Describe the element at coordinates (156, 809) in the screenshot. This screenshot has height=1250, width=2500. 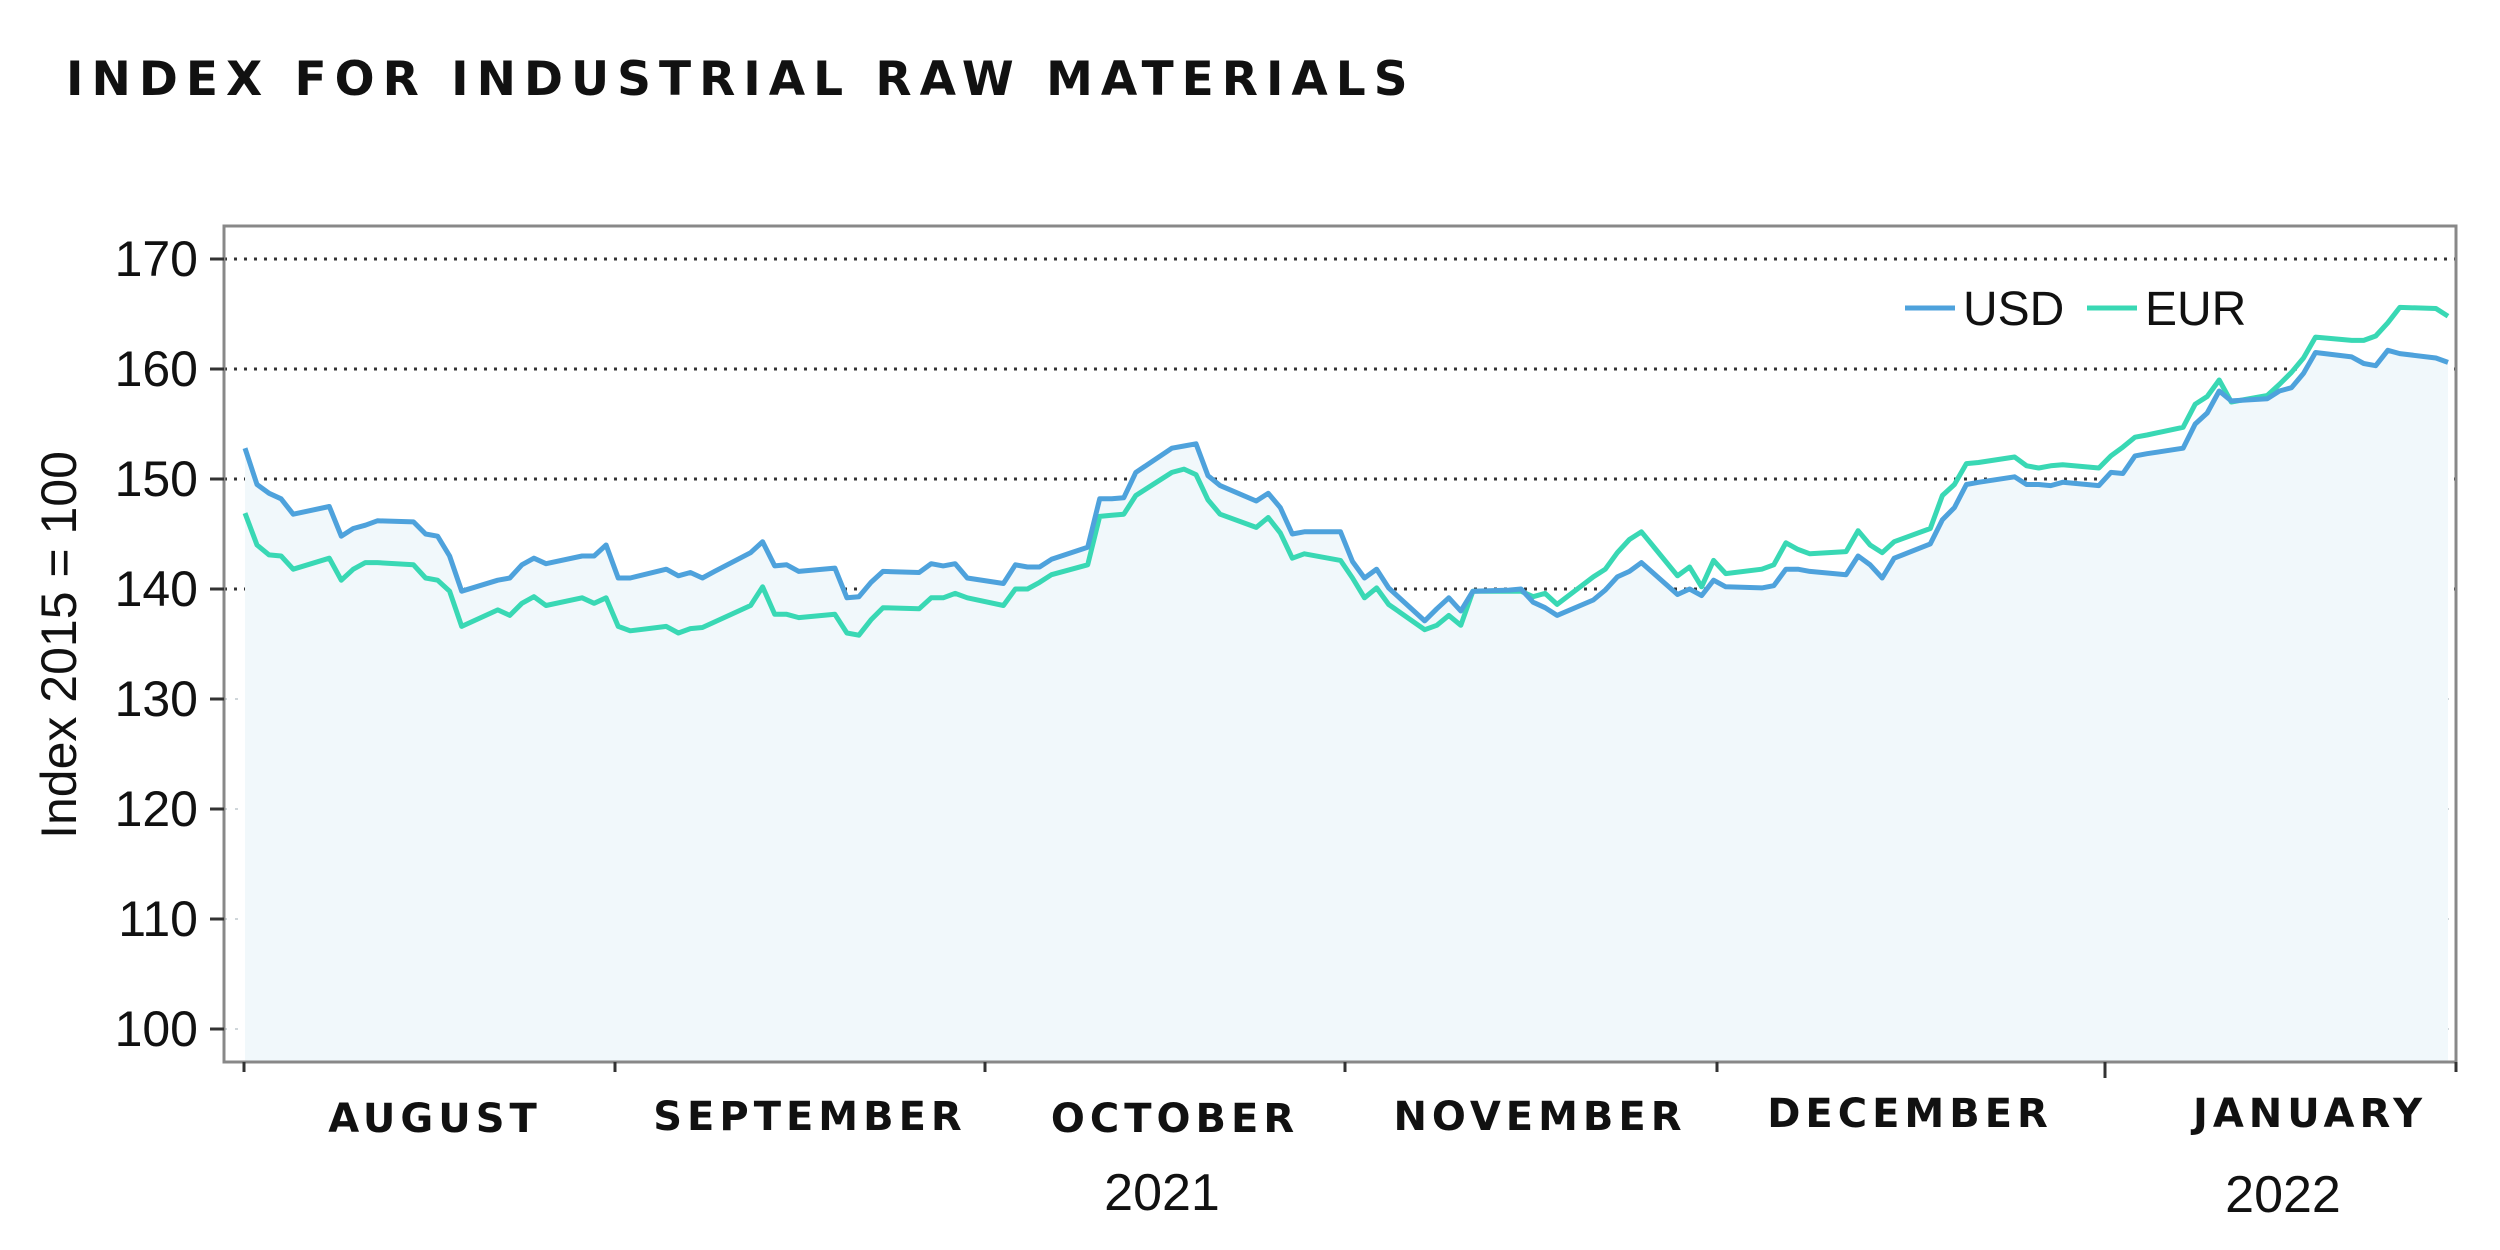
I see `y-tick-label: 120` at that location.